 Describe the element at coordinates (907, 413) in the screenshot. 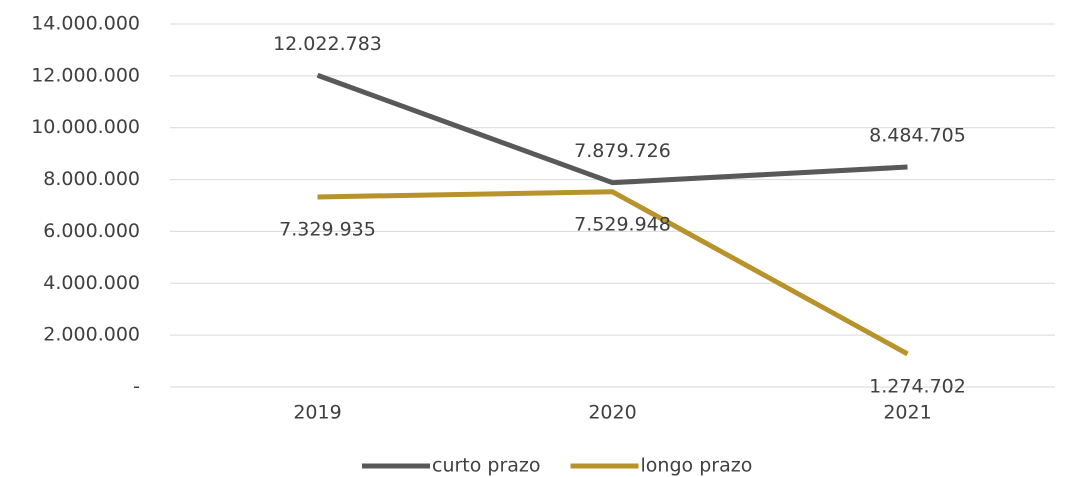

I see `x-tick-label: 2021` at that location.